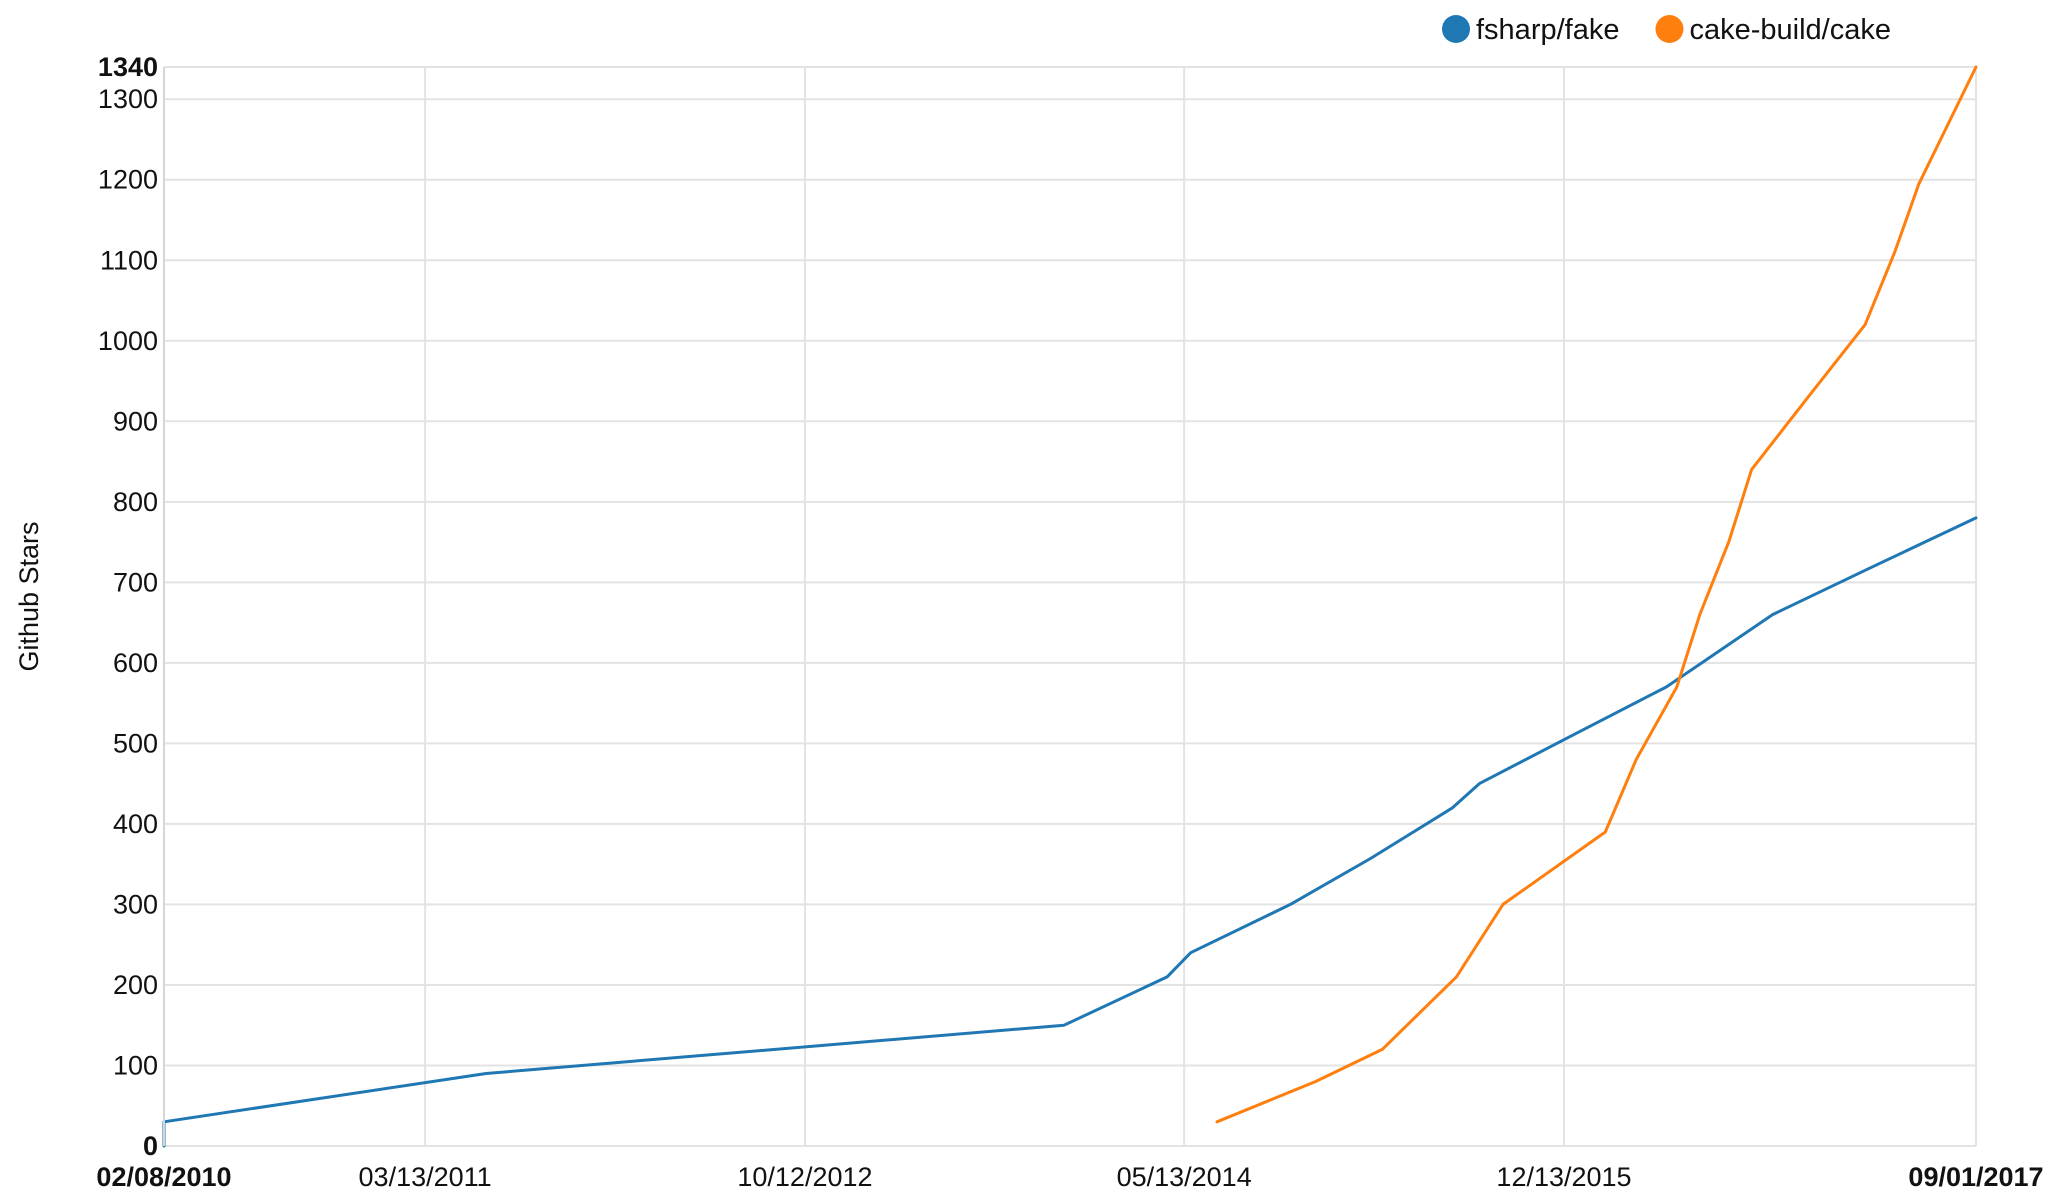  What do you see at coordinates (129, 260) in the screenshot?
I see `y-tick-label: 1100` at bounding box center [129, 260].